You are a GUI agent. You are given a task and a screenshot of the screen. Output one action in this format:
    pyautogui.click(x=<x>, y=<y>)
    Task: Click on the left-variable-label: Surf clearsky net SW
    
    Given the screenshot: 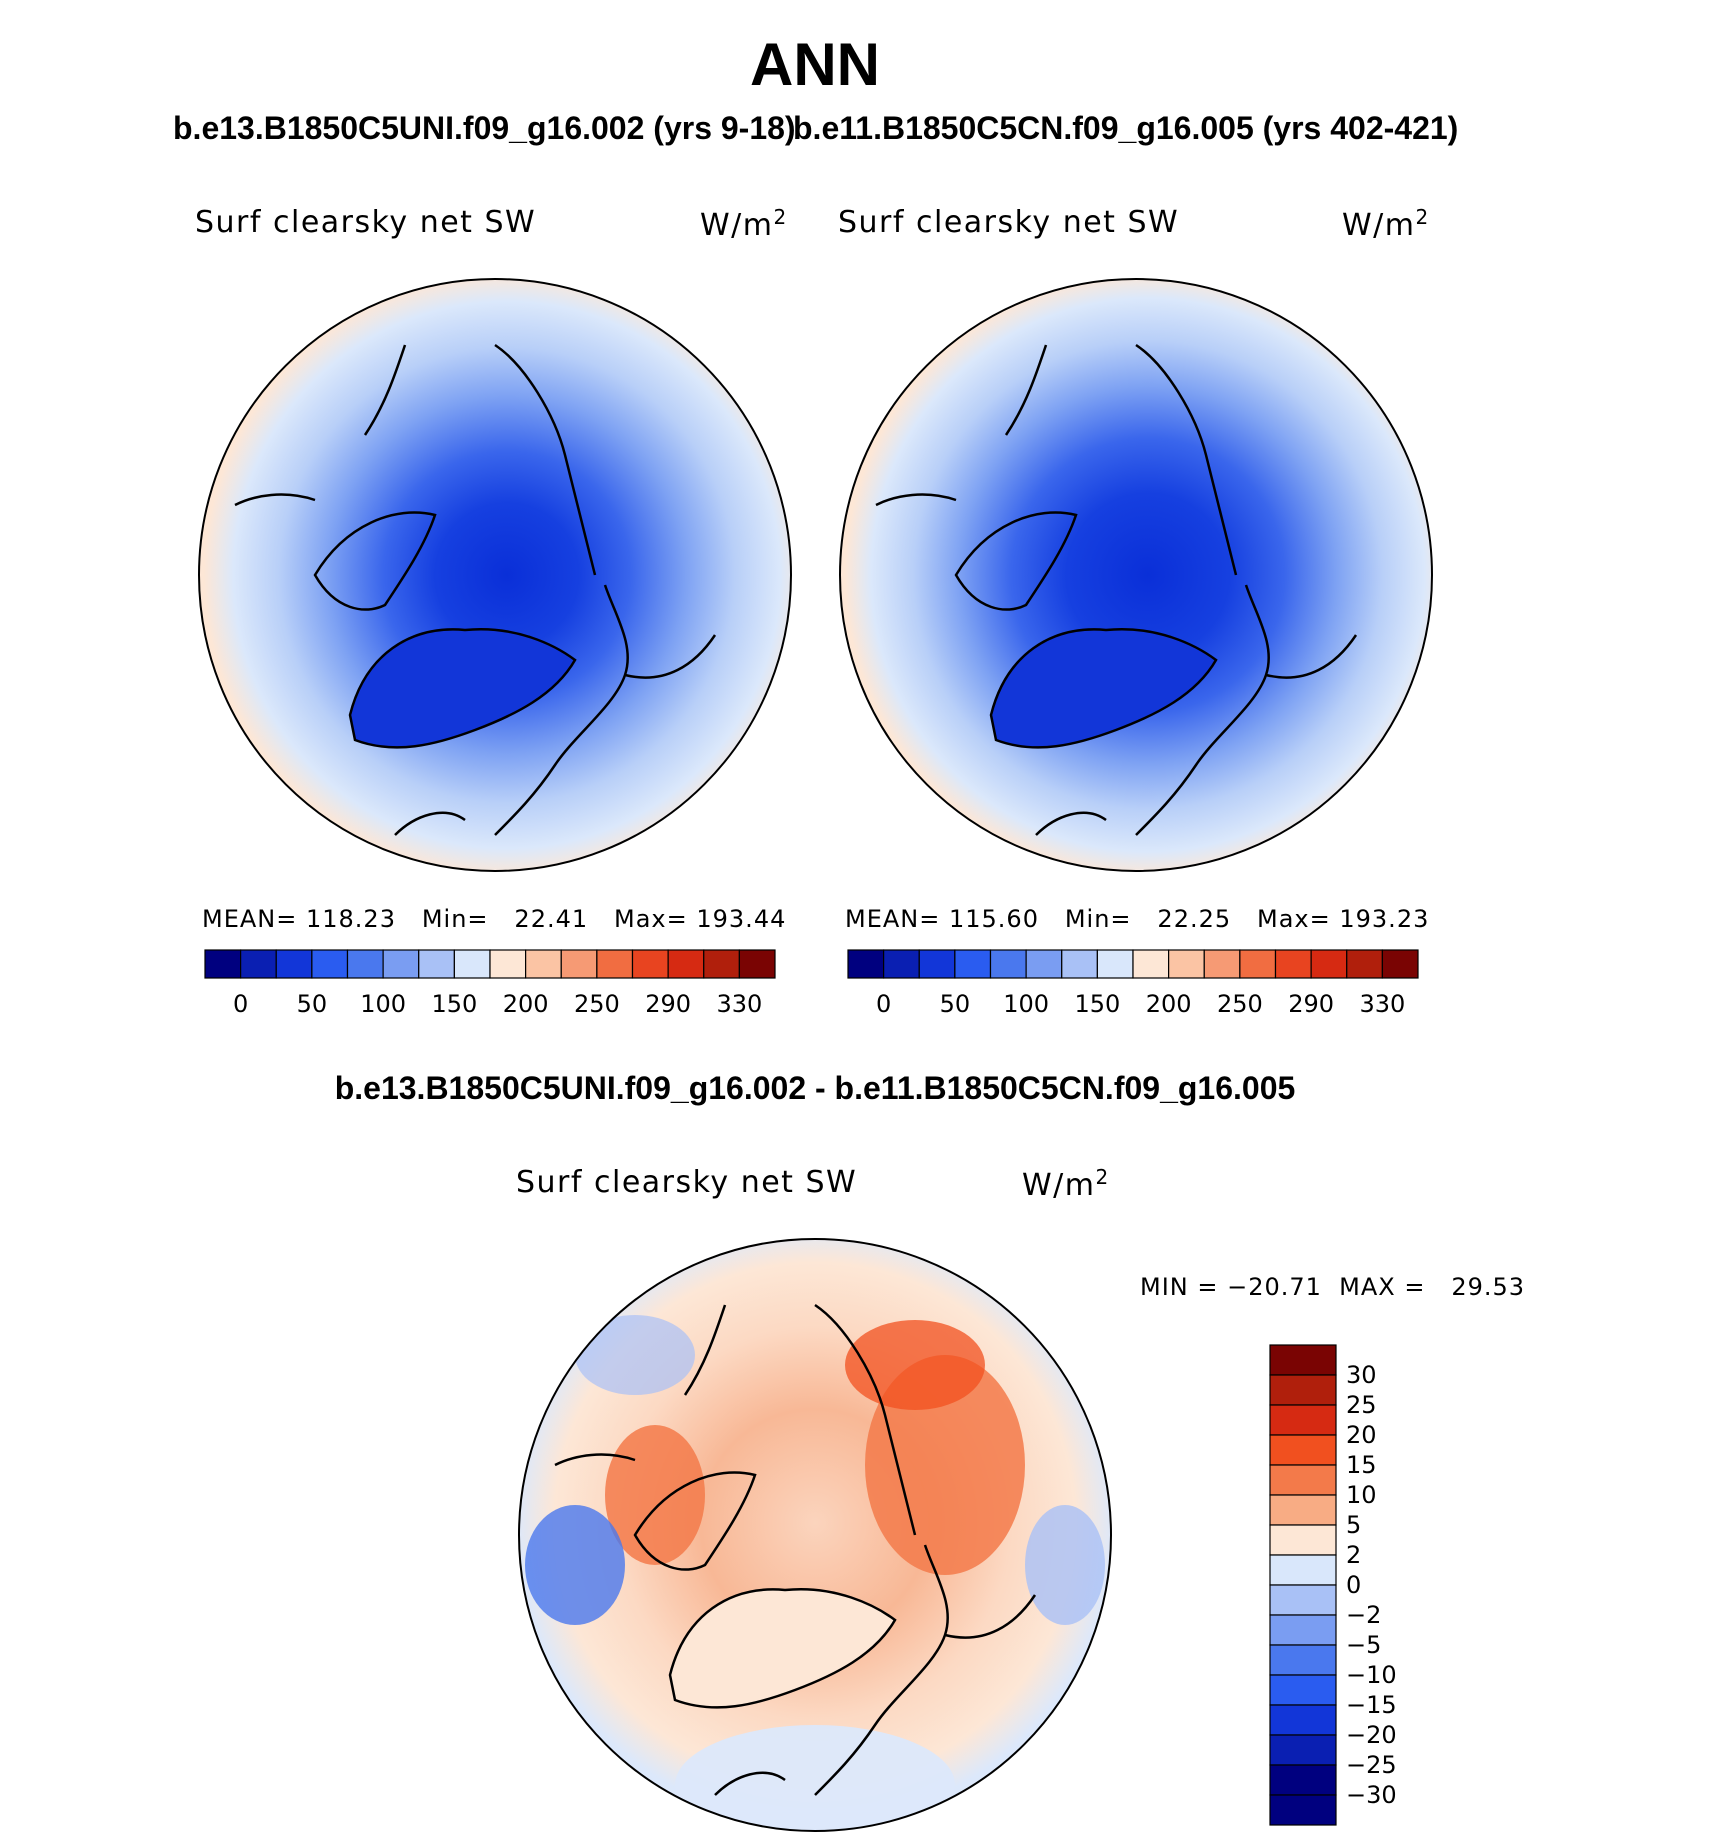 What is the action you would take?
    pyautogui.click(x=366, y=222)
    